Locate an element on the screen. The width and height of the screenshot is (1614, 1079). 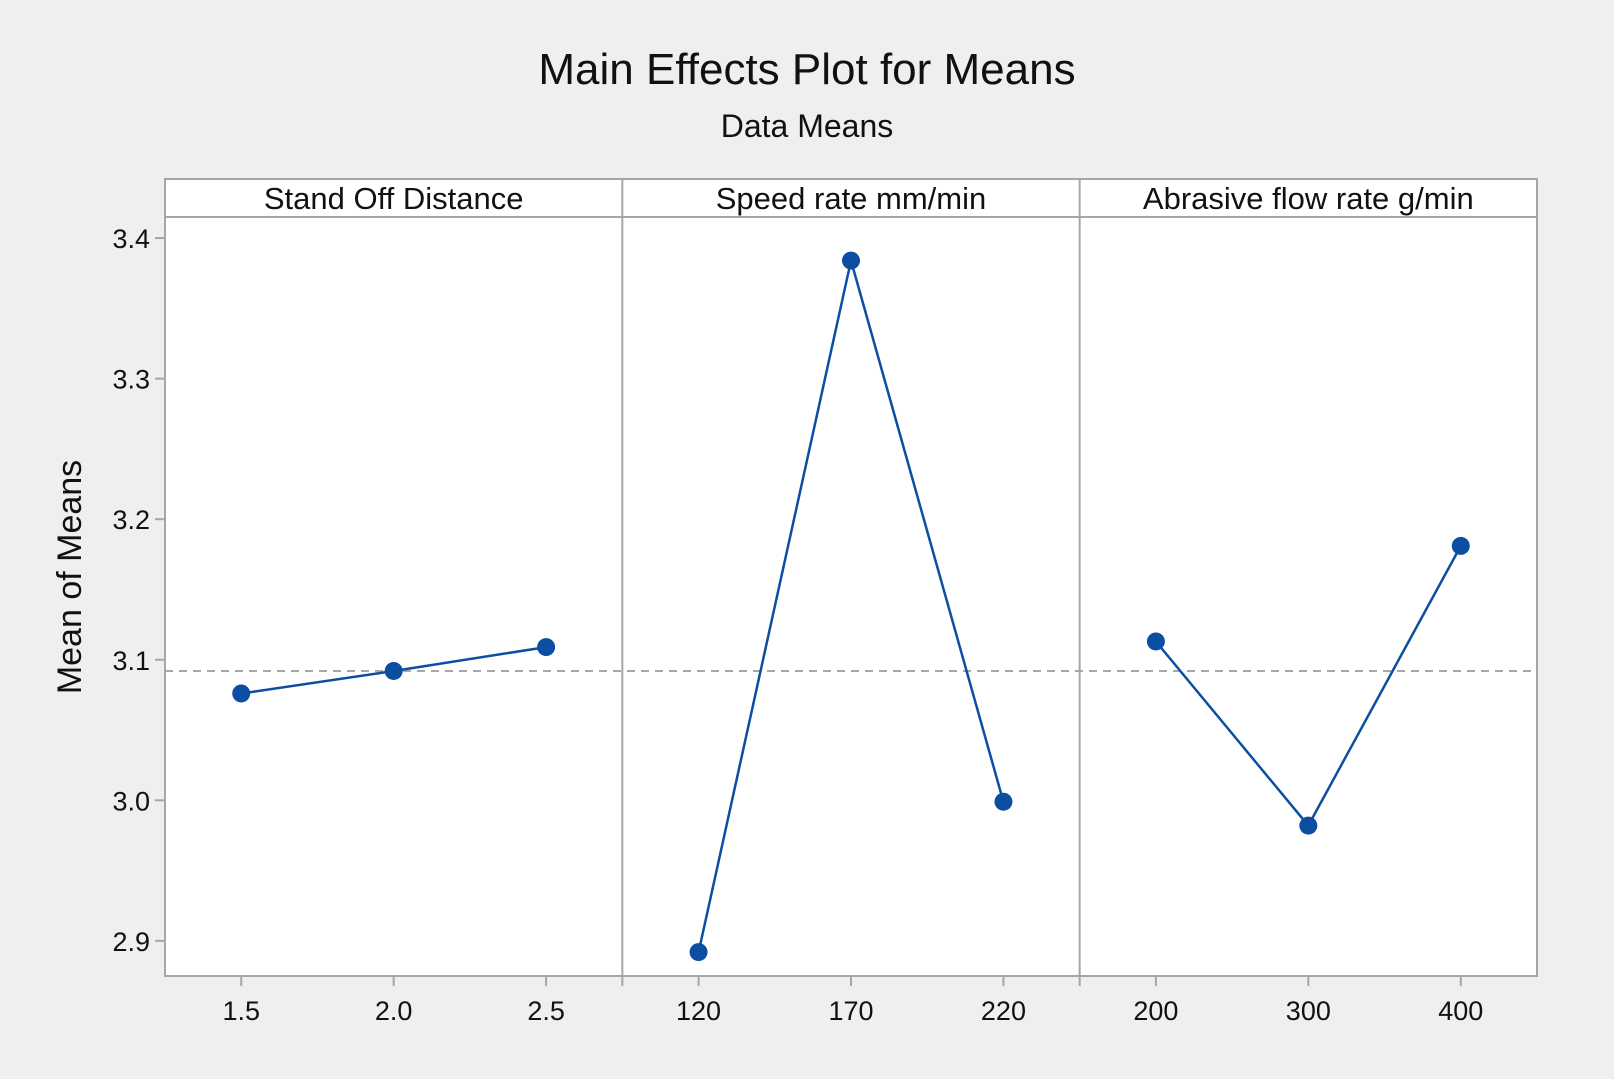
panel-label: Abrasive flow rate g/min is located at coordinates (1308, 198).